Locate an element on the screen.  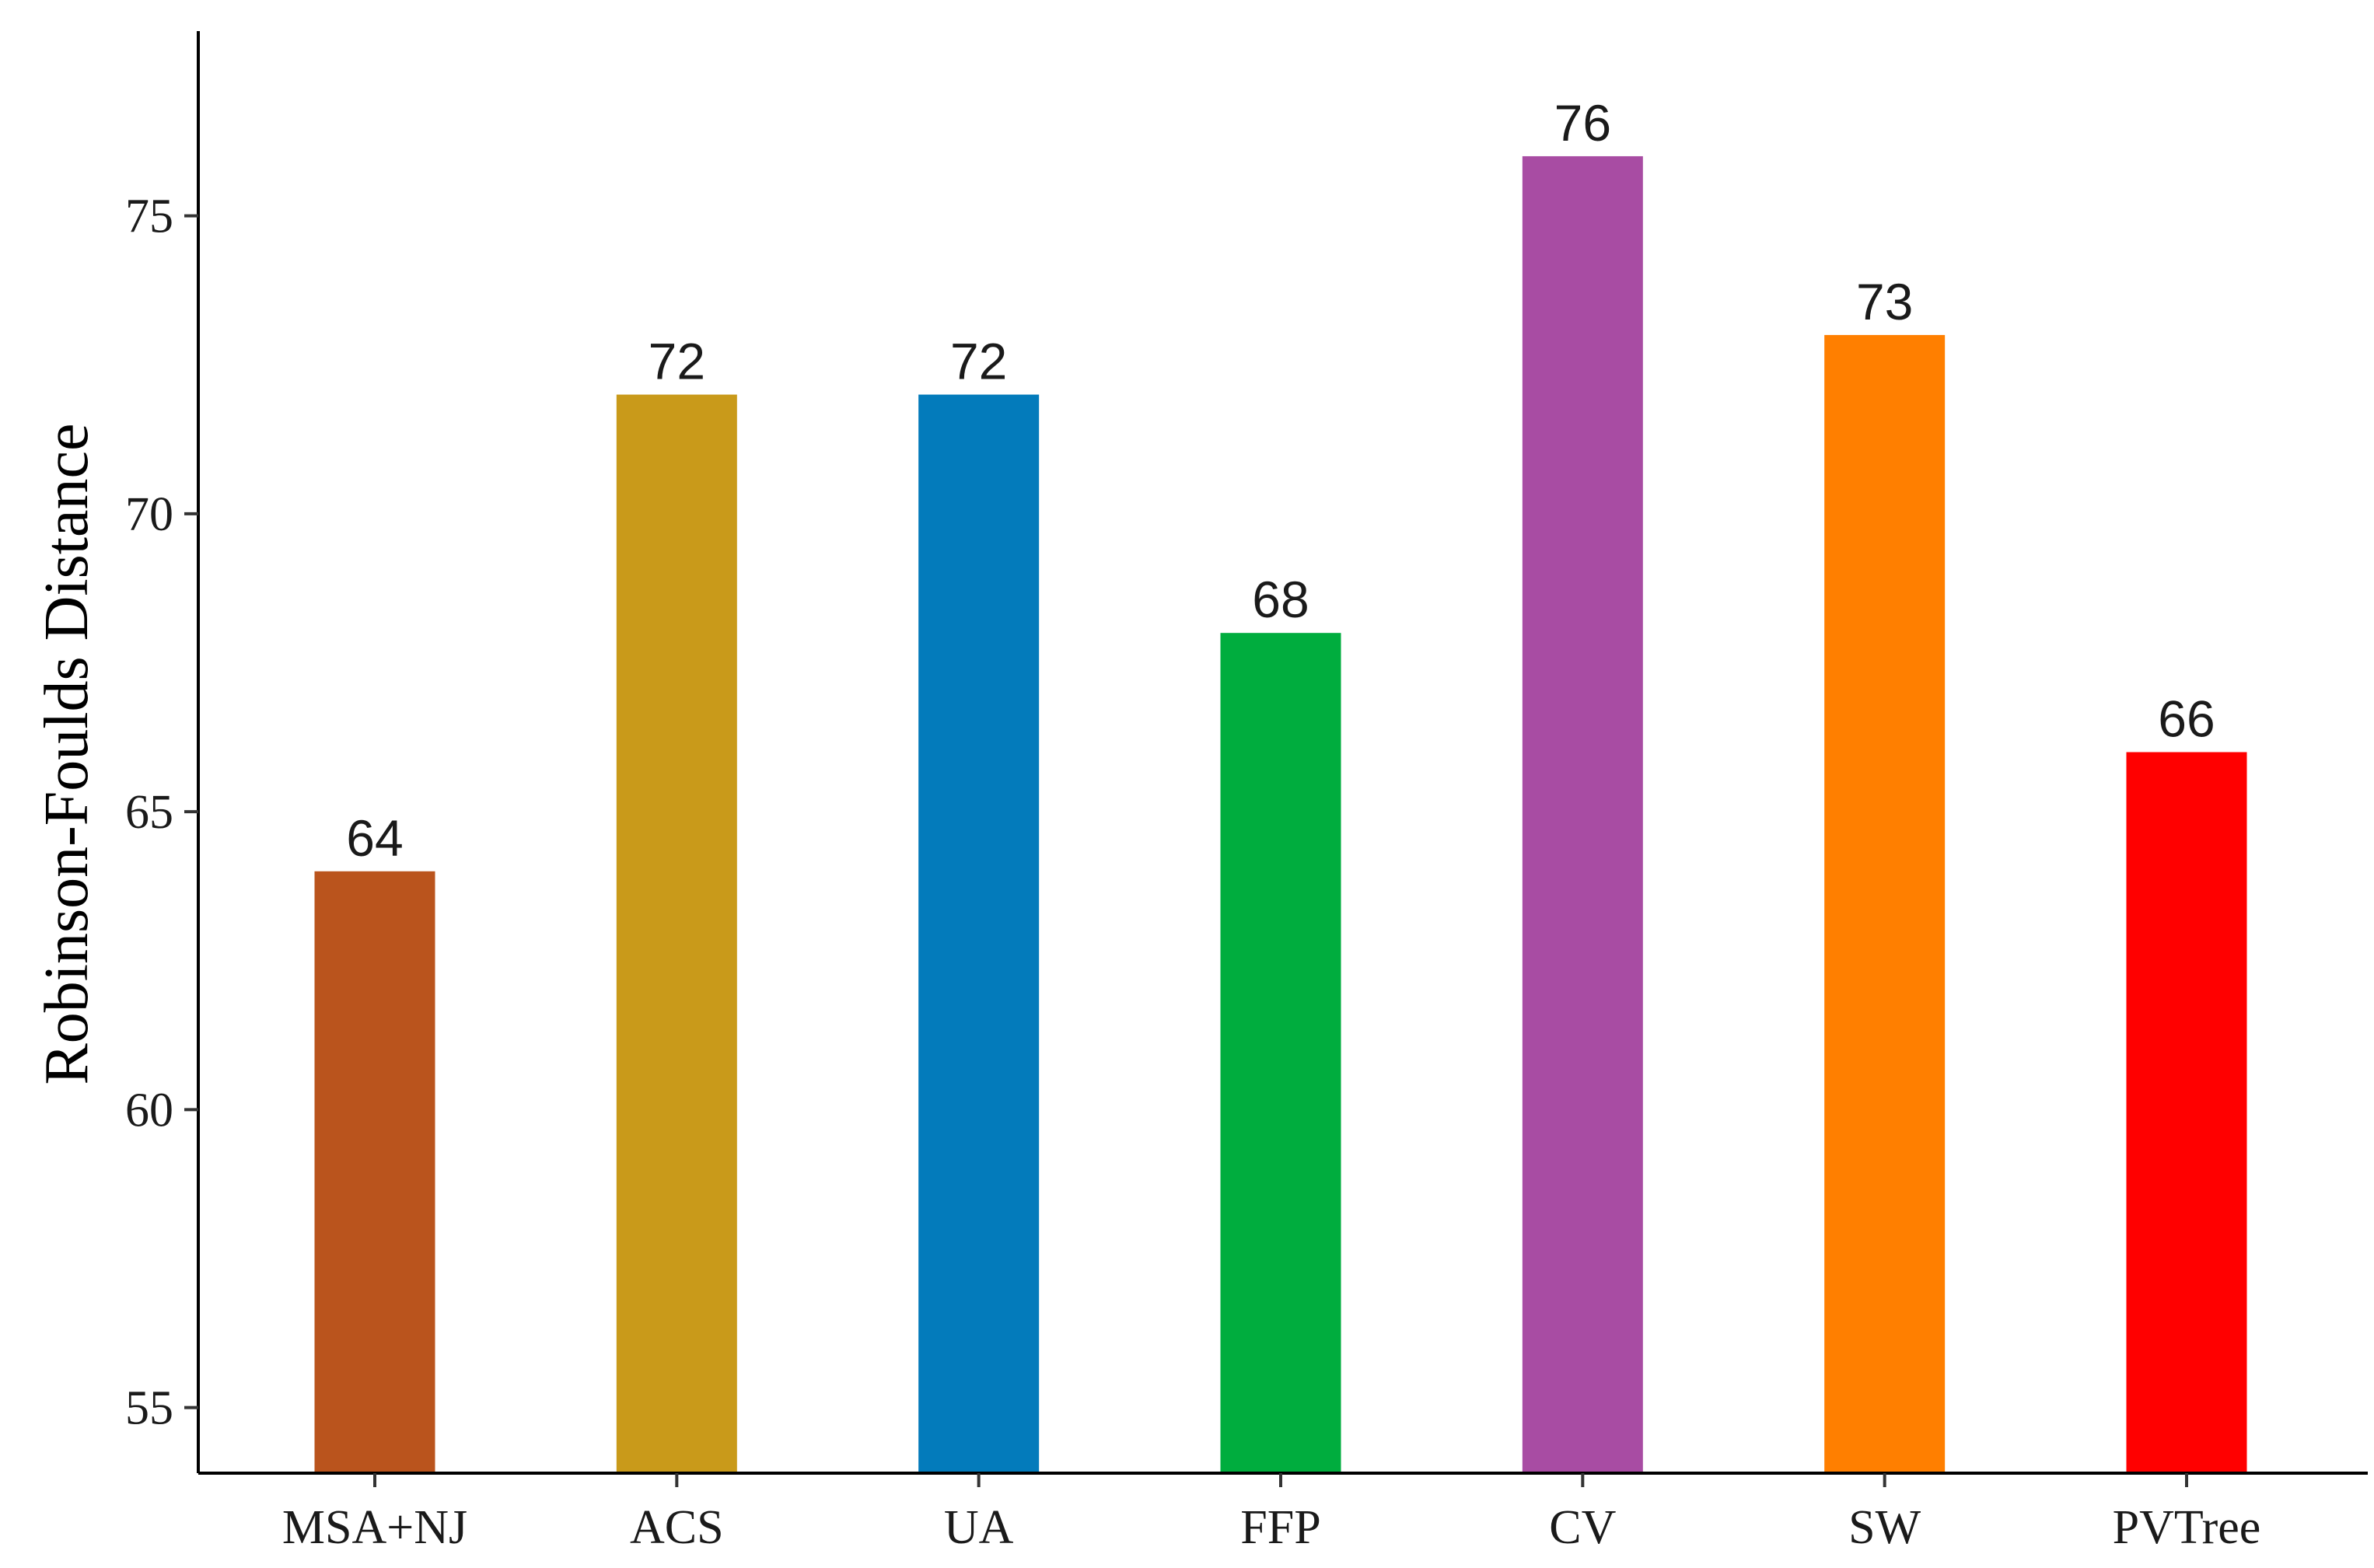
bar-sw is located at coordinates (1885, 904).